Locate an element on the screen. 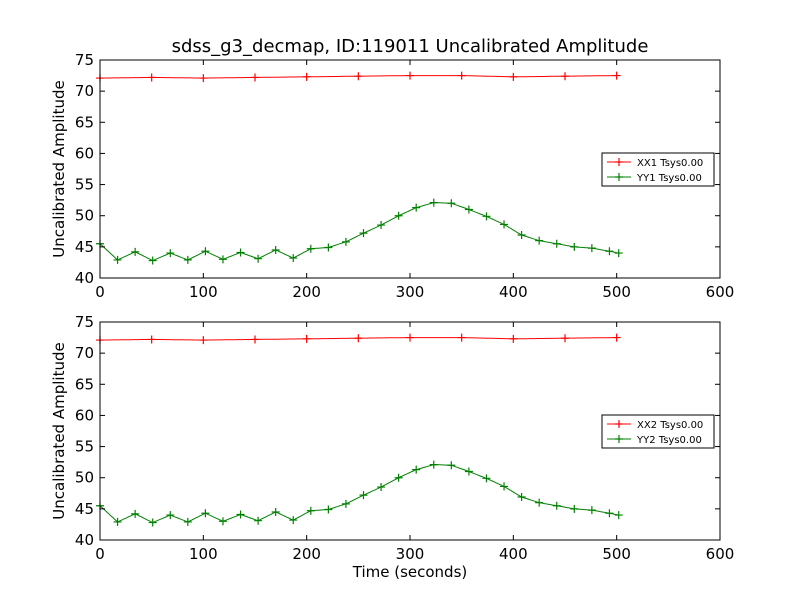 This screenshot has width=800, height=600. legend: XX2 Tsys0.00 YY2 Tsys0.00 is located at coordinates (658, 431).